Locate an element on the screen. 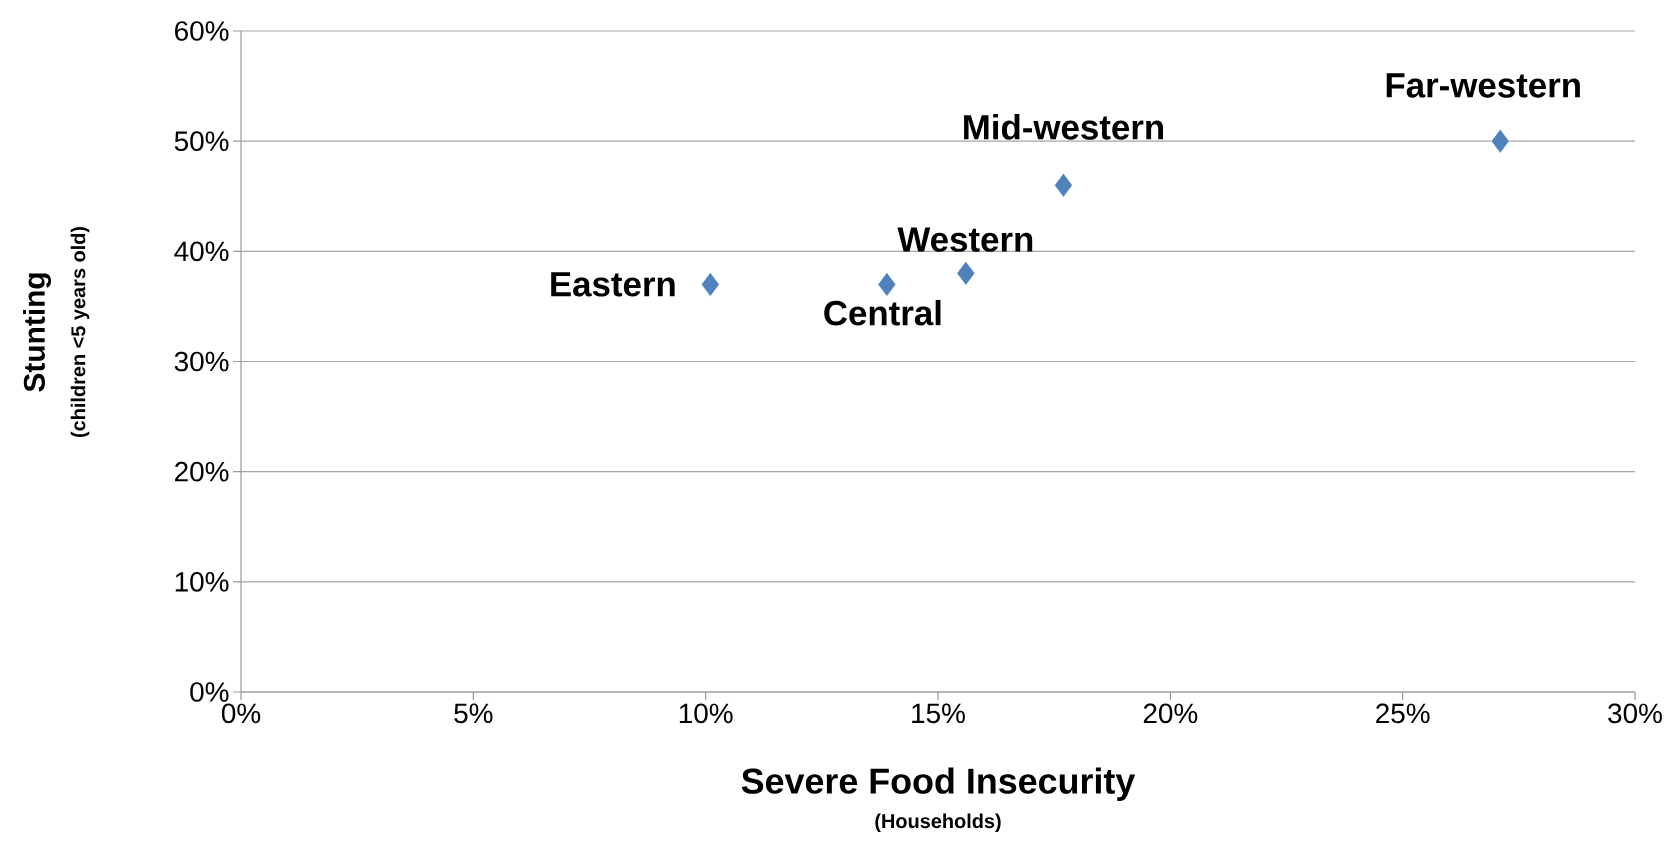 The image size is (1677, 843). y-tick-label: 10% is located at coordinates (202, 581).